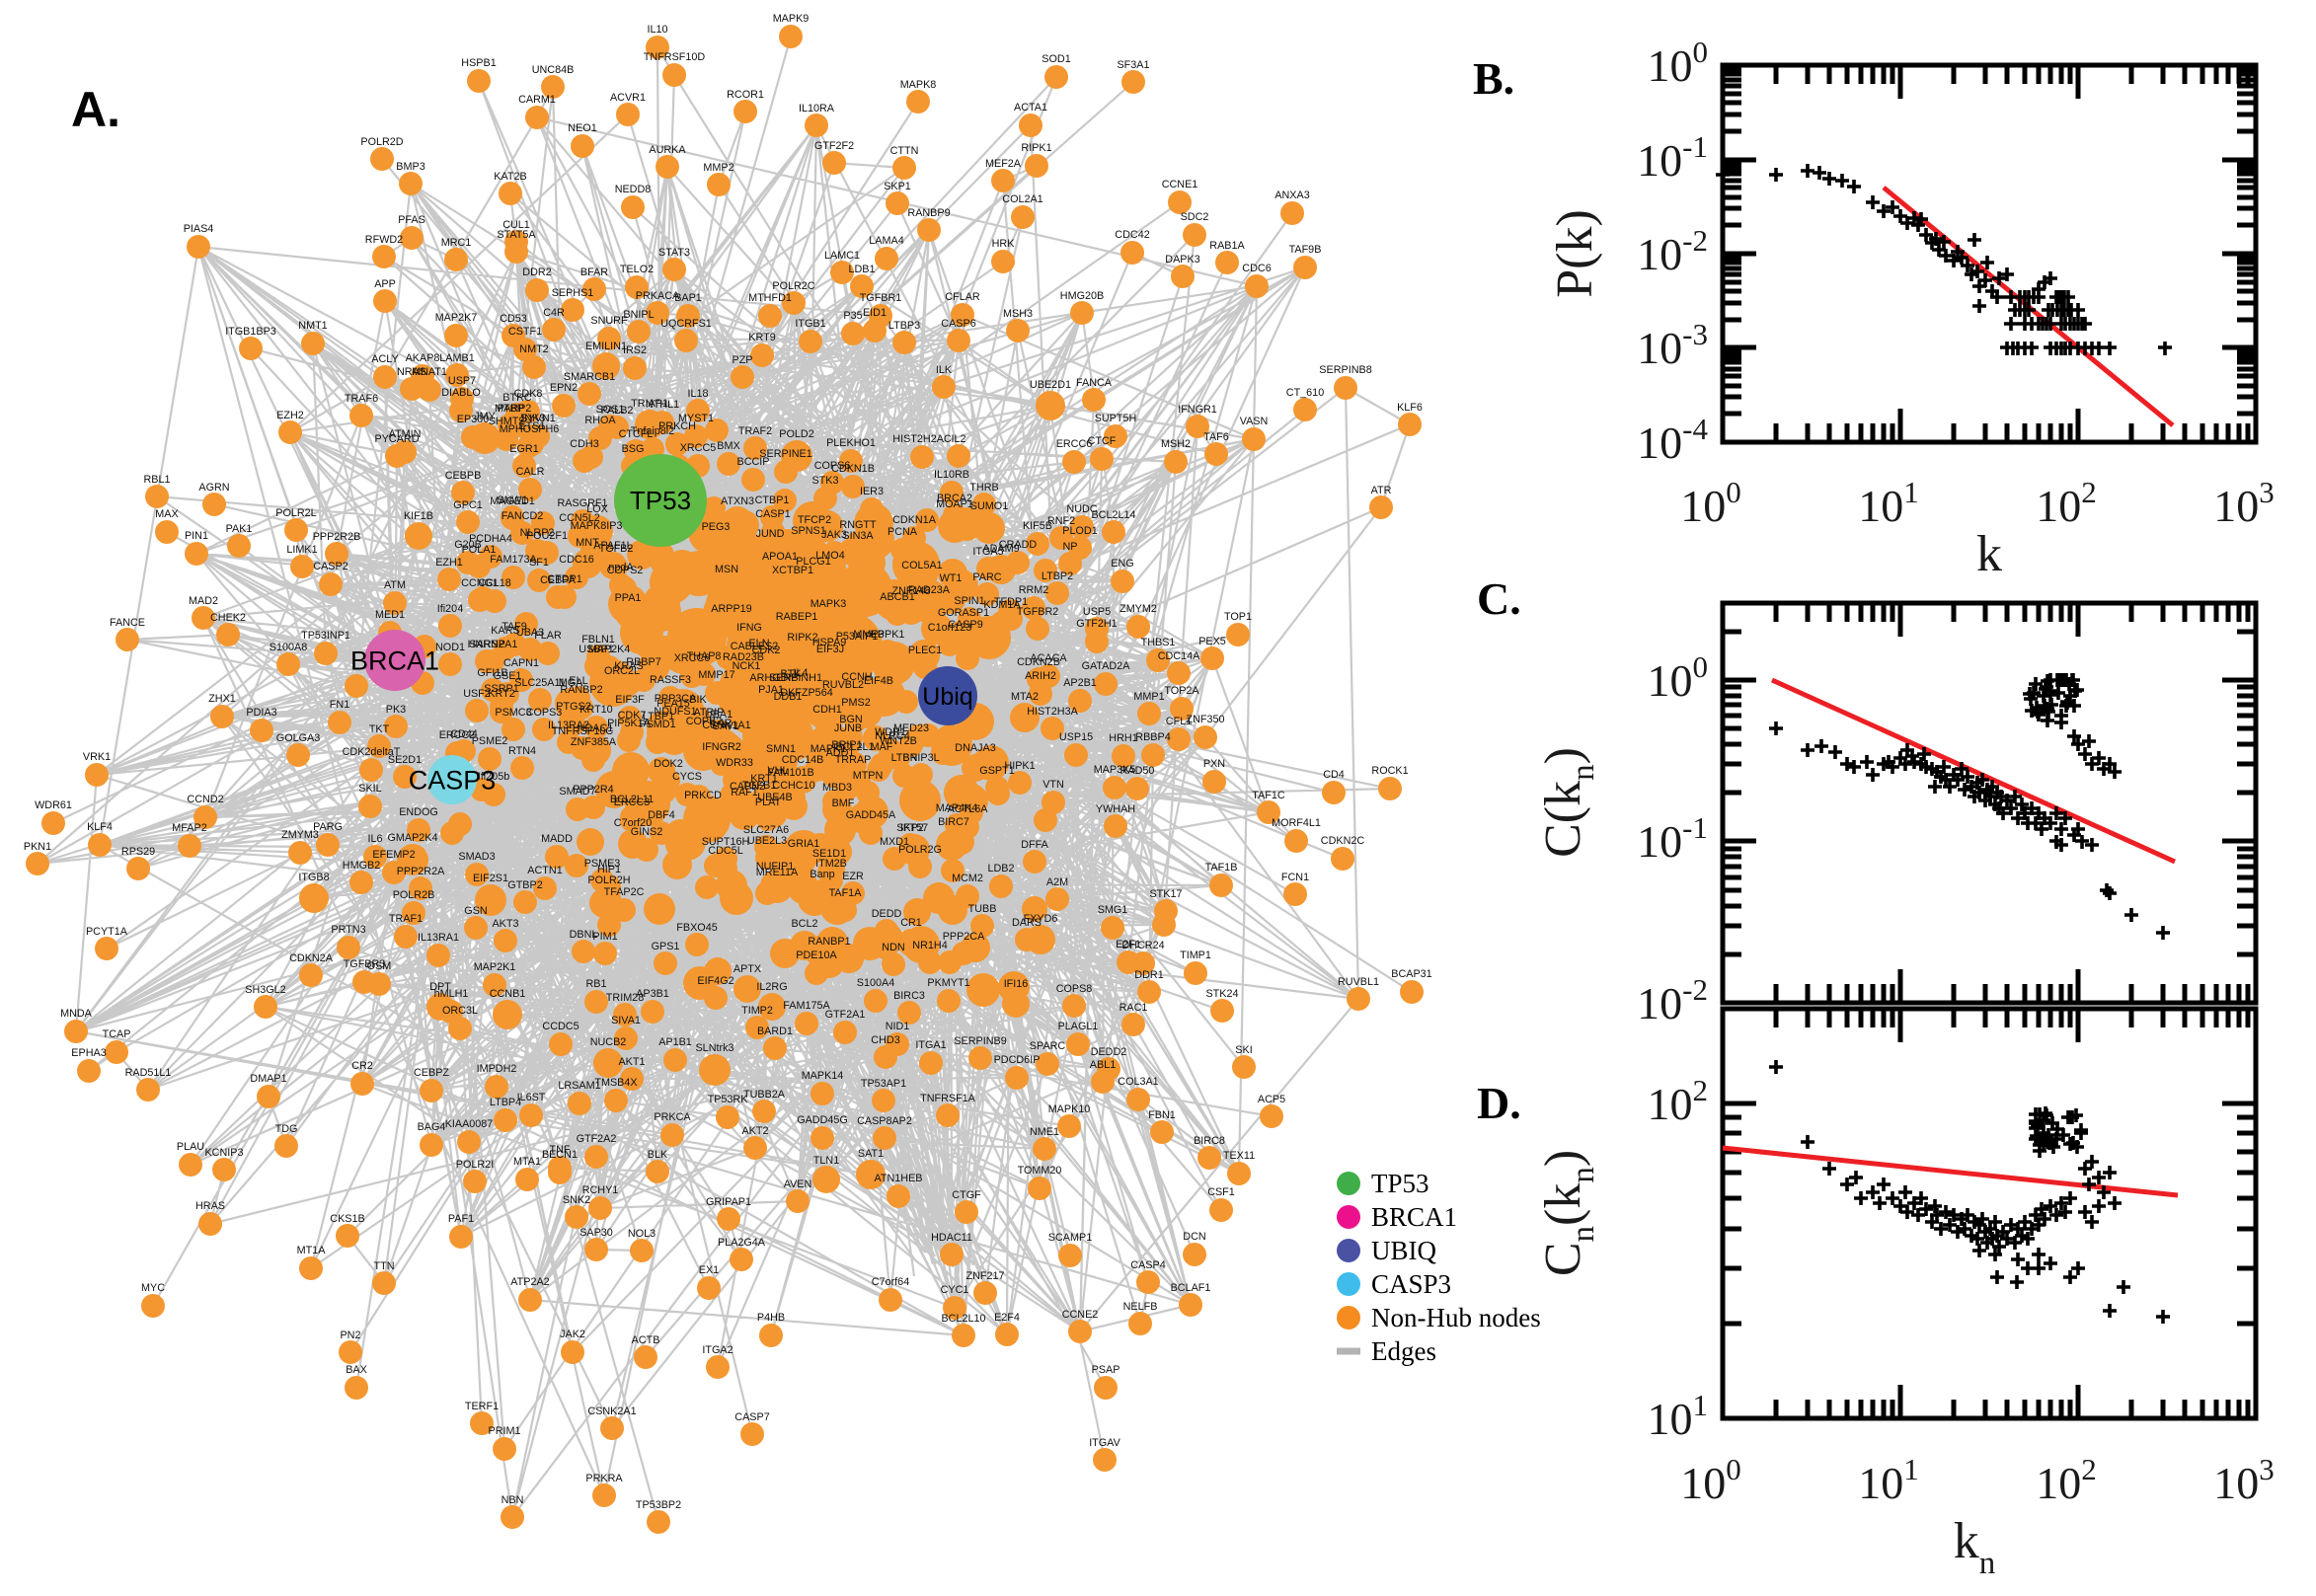  Describe the element at coordinates (837, 788) in the screenshot. I see `svg-text: MBD3` at that location.